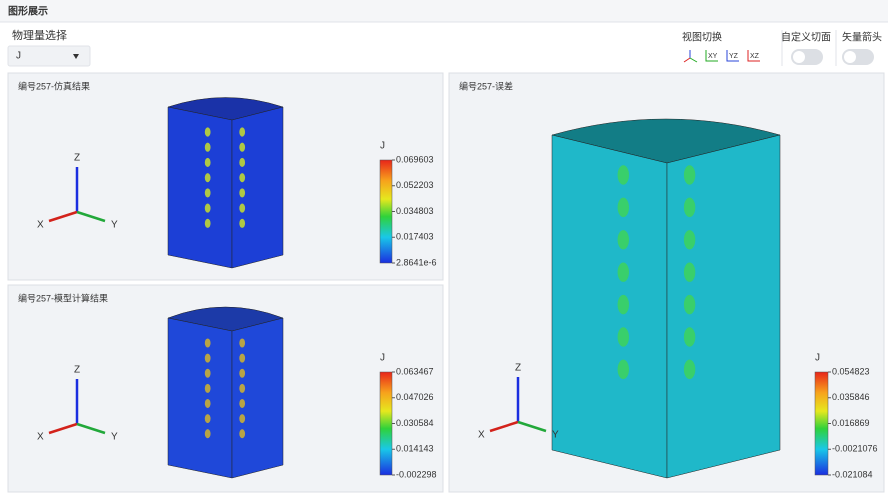  I want to click on colorbar-label: 0.047026, so click(415, 397).